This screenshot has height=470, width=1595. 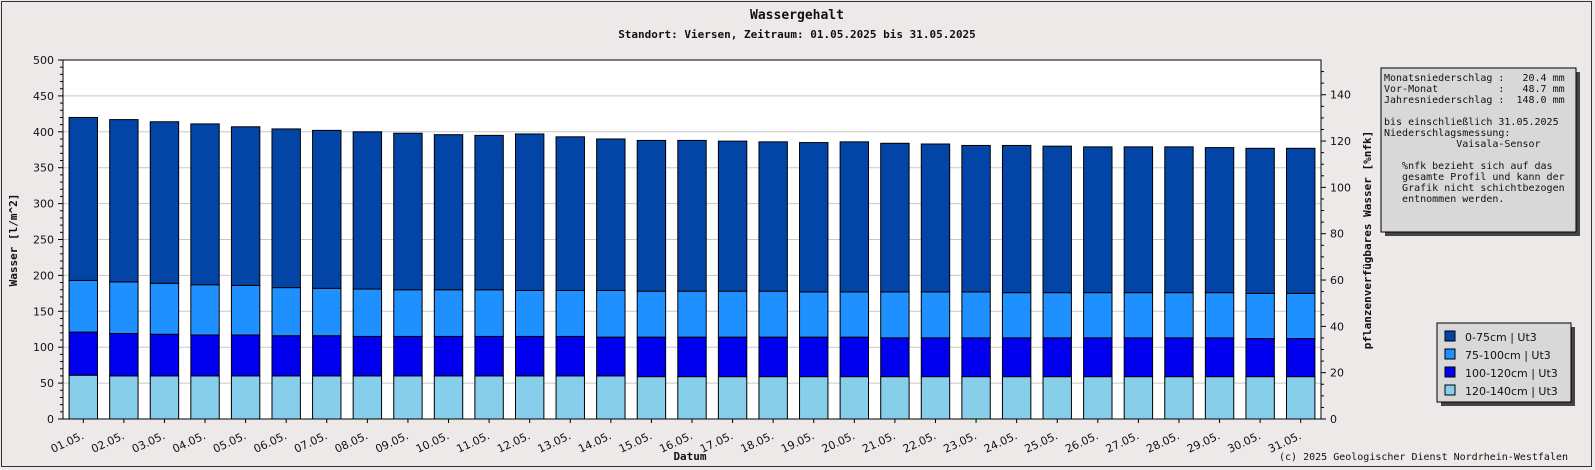 What do you see at coordinates (838, 442) in the screenshot?
I see `x-tick-label: 20.05.` at bounding box center [838, 442].